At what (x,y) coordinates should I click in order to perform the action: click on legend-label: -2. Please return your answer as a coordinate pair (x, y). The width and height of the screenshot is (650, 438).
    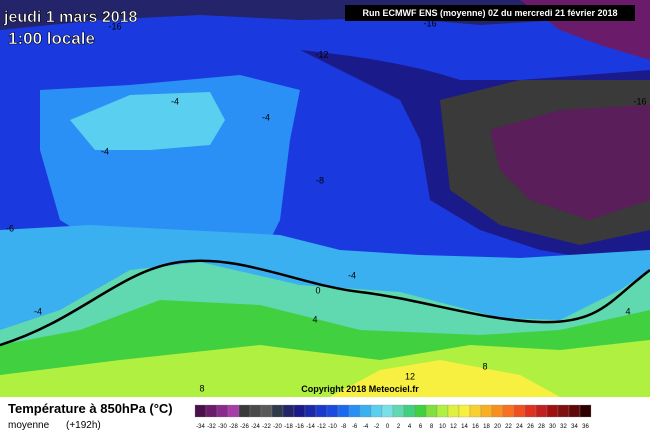
    Looking at the image, I should click on (377, 427).